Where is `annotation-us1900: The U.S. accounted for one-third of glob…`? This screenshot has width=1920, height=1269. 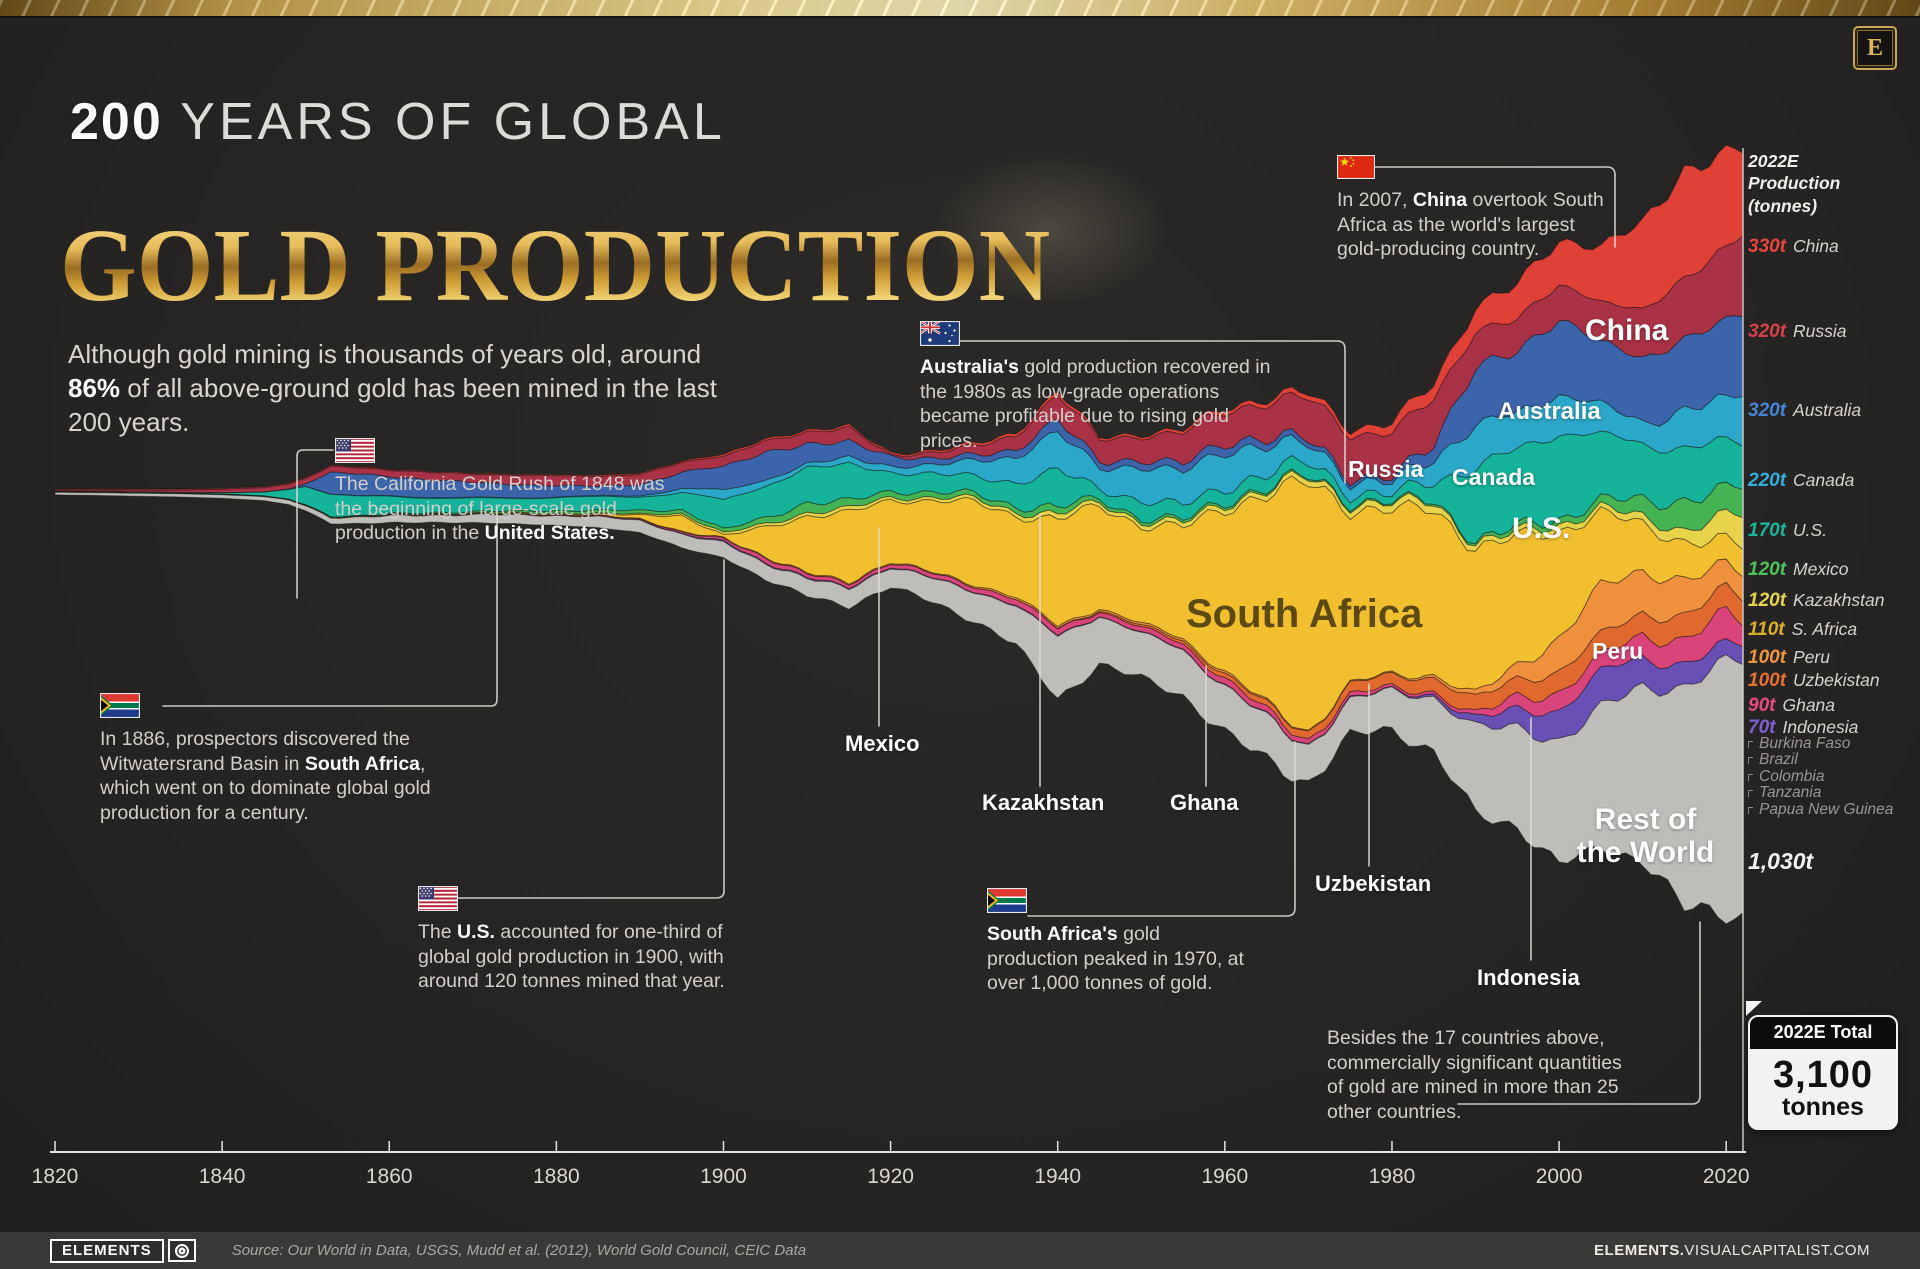
annotation-us1900: The U.S. accounted for one-third of glob… is located at coordinates (593, 940).